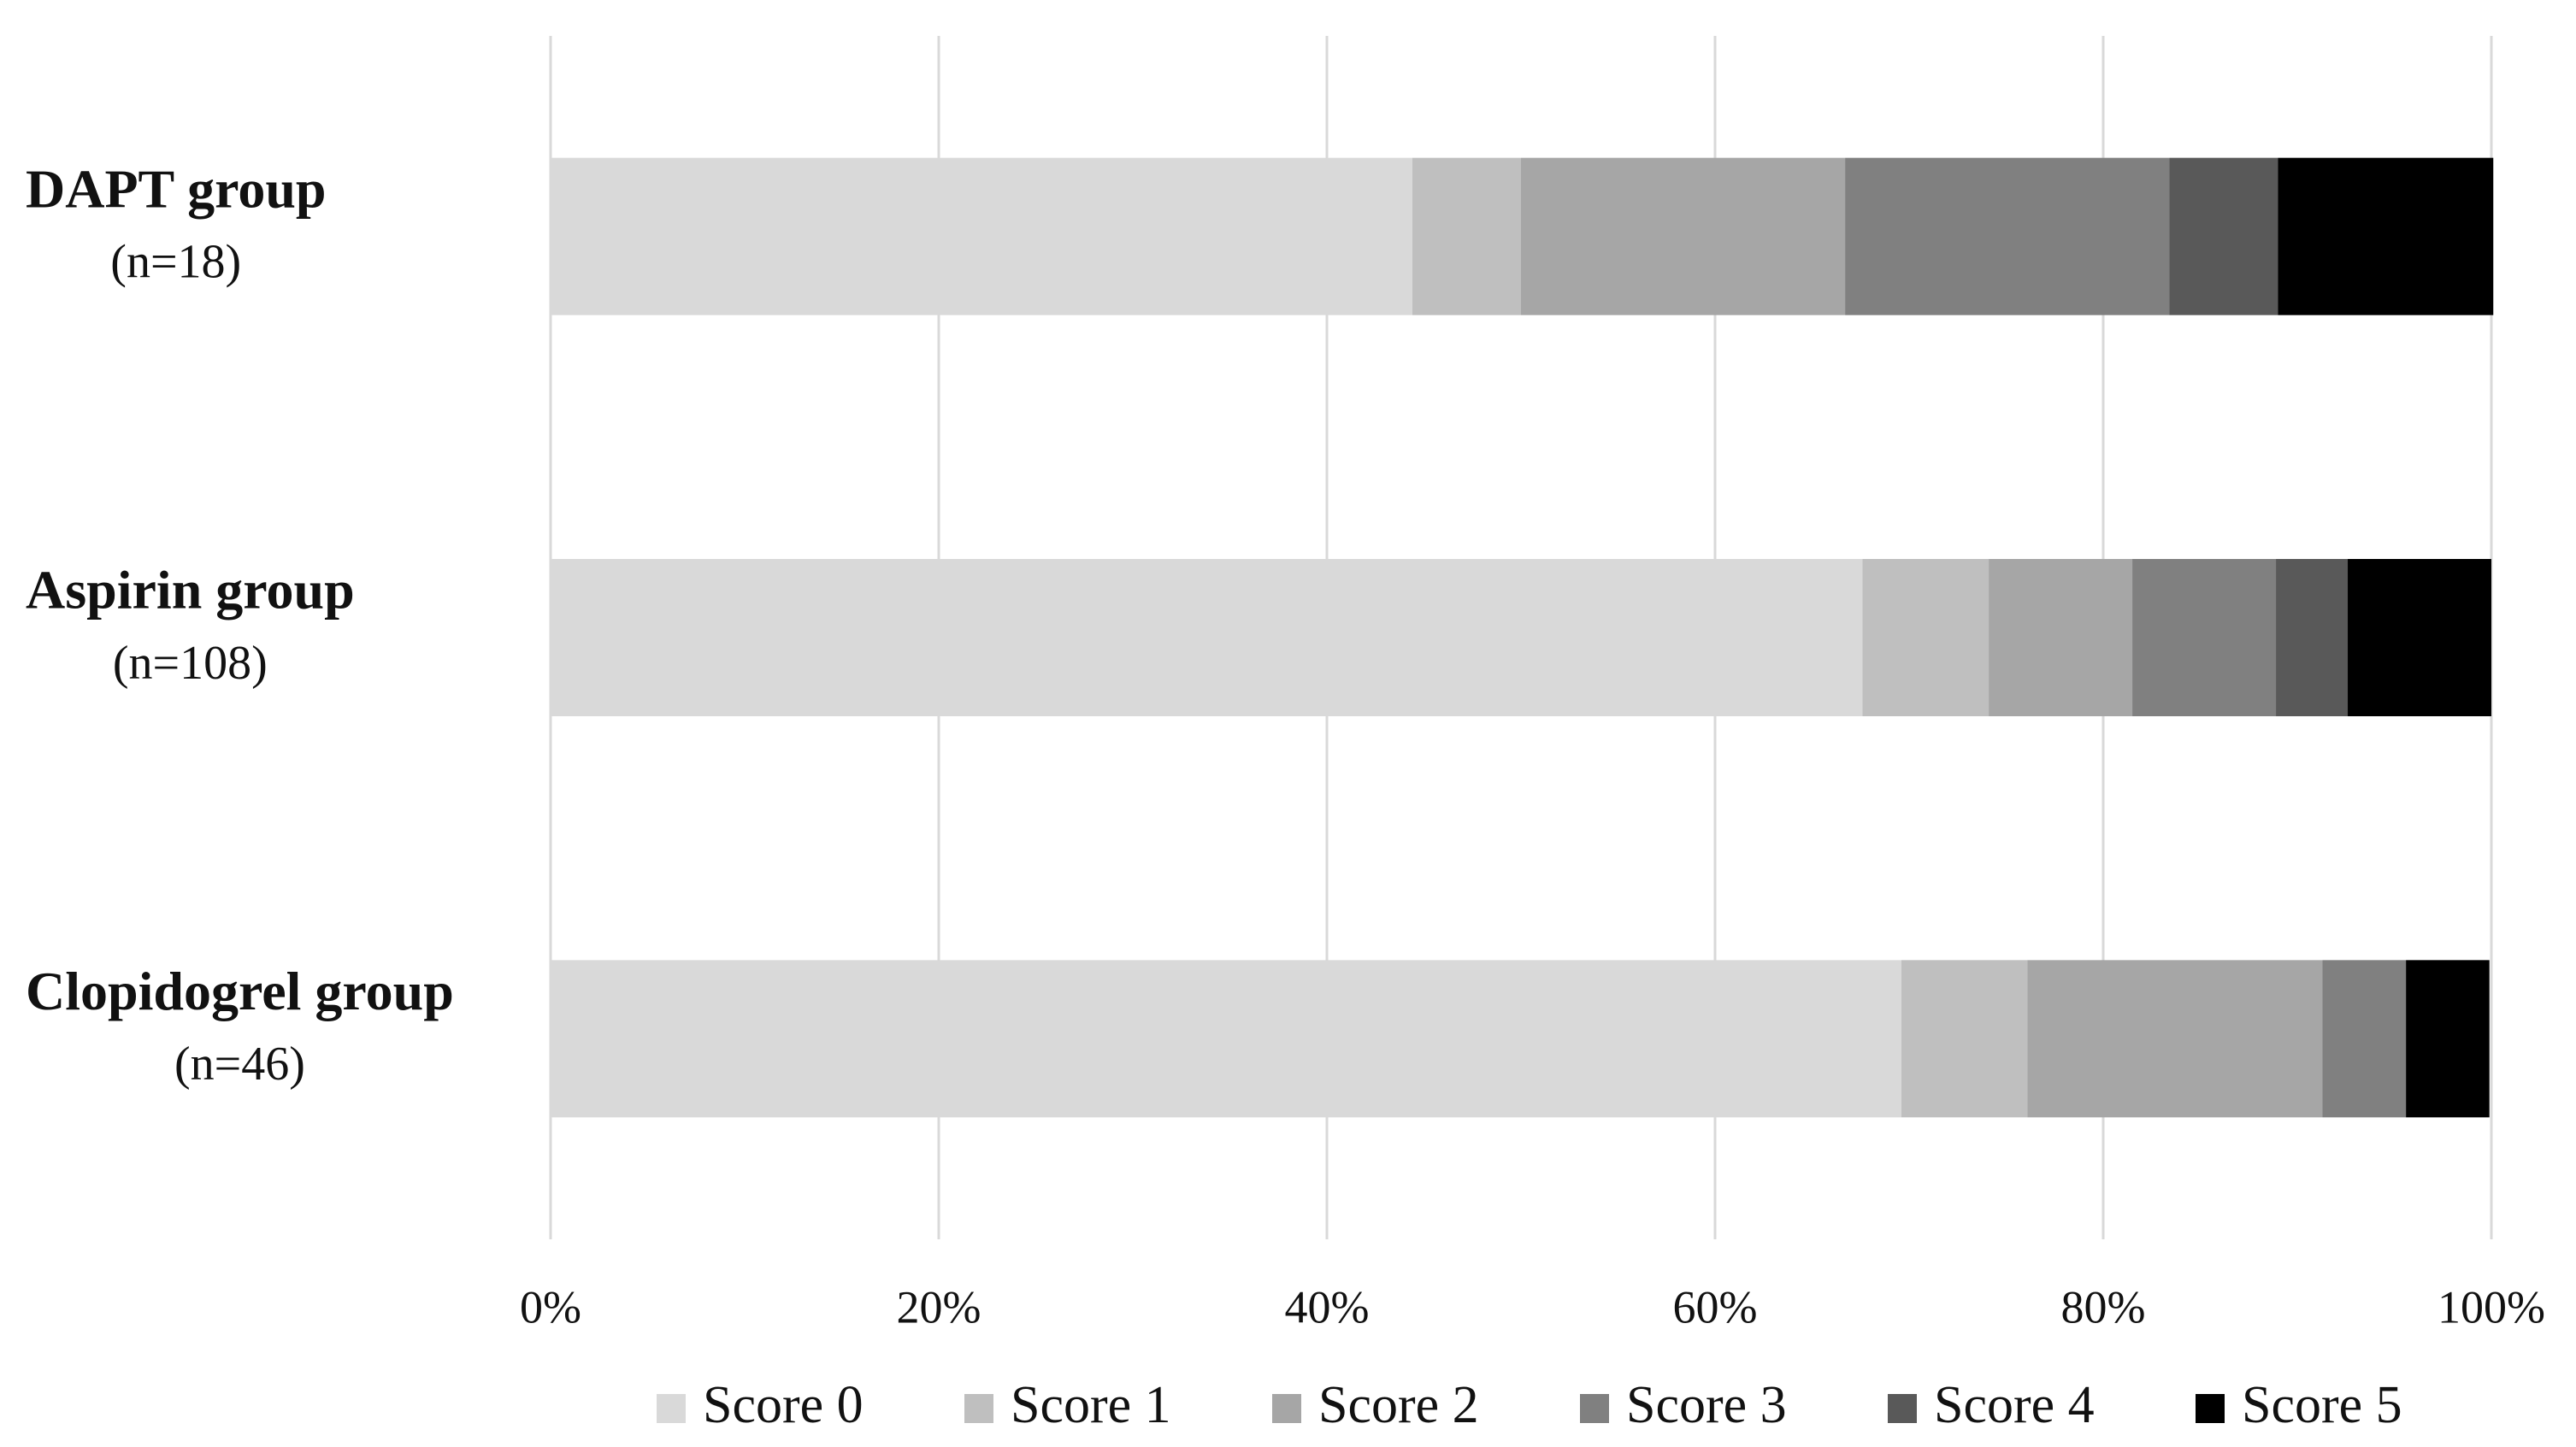  Describe the element at coordinates (784, 1405) in the screenshot. I see `legend-label: Score 0` at that location.